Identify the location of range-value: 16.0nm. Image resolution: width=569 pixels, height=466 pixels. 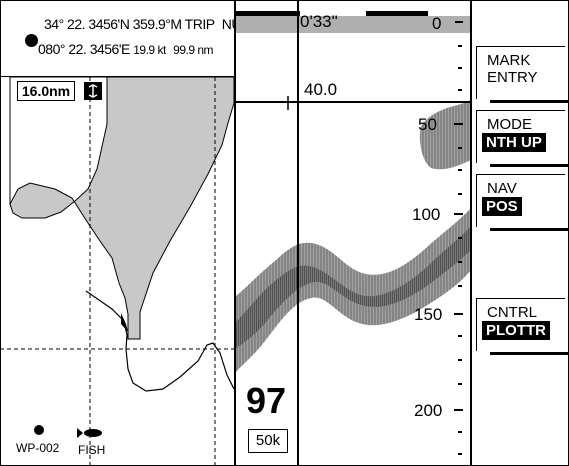
(46, 91).